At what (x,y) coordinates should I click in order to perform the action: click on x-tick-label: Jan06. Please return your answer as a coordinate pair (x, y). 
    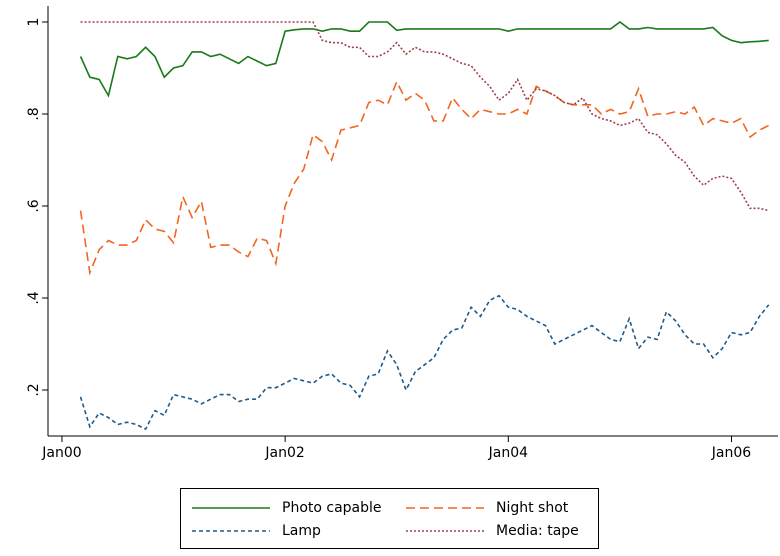
    Looking at the image, I should click on (731, 453).